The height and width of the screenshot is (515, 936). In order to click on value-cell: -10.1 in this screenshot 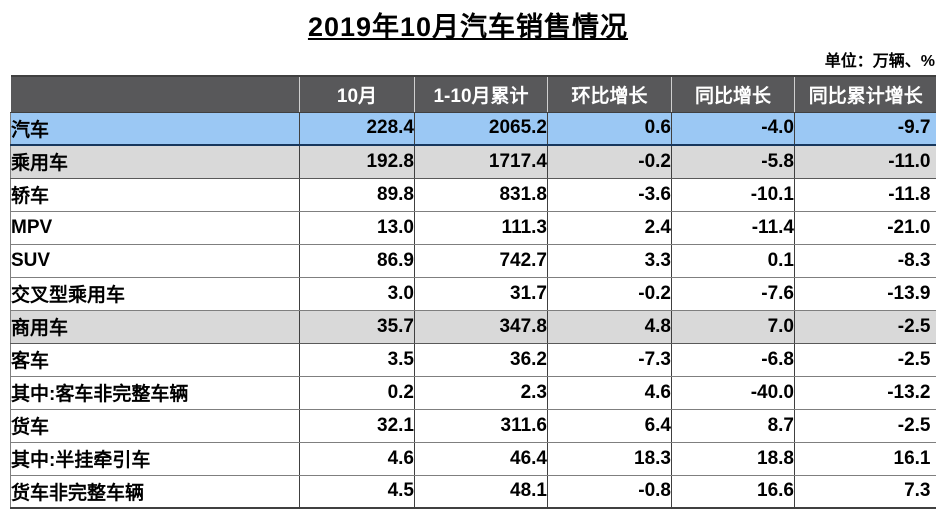, I will do `click(733, 195)`.